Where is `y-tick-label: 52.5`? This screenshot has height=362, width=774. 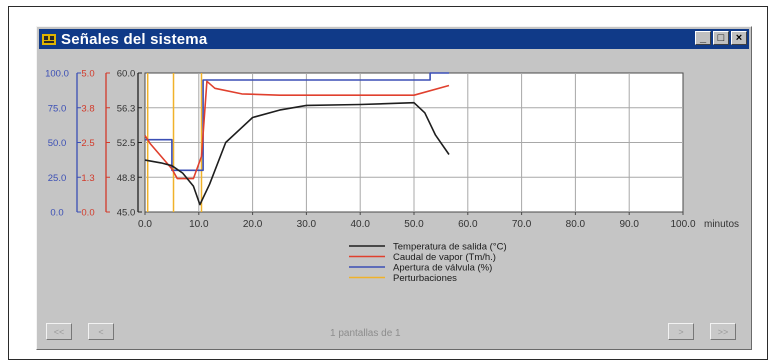 y-tick-label: 52.5 is located at coordinates (126, 143).